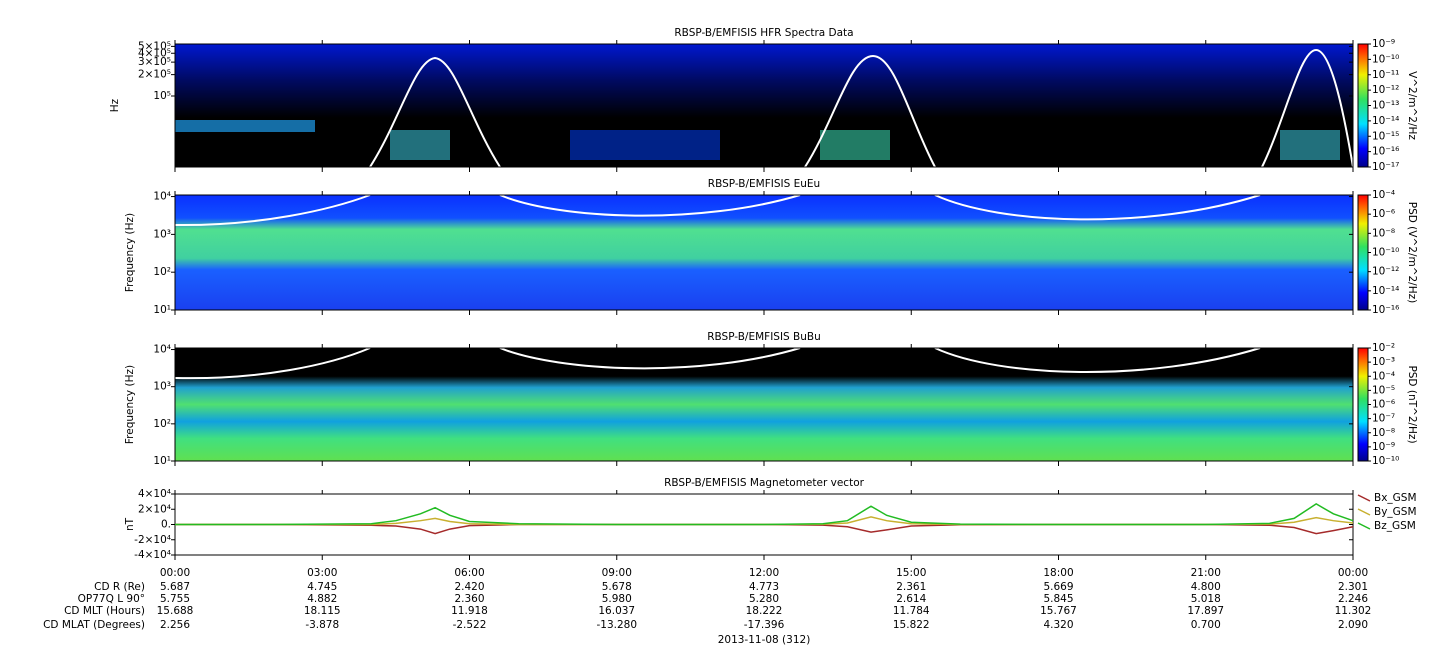  I want to click on colorbar-tick-label: 10⁻², so click(1383, 348).